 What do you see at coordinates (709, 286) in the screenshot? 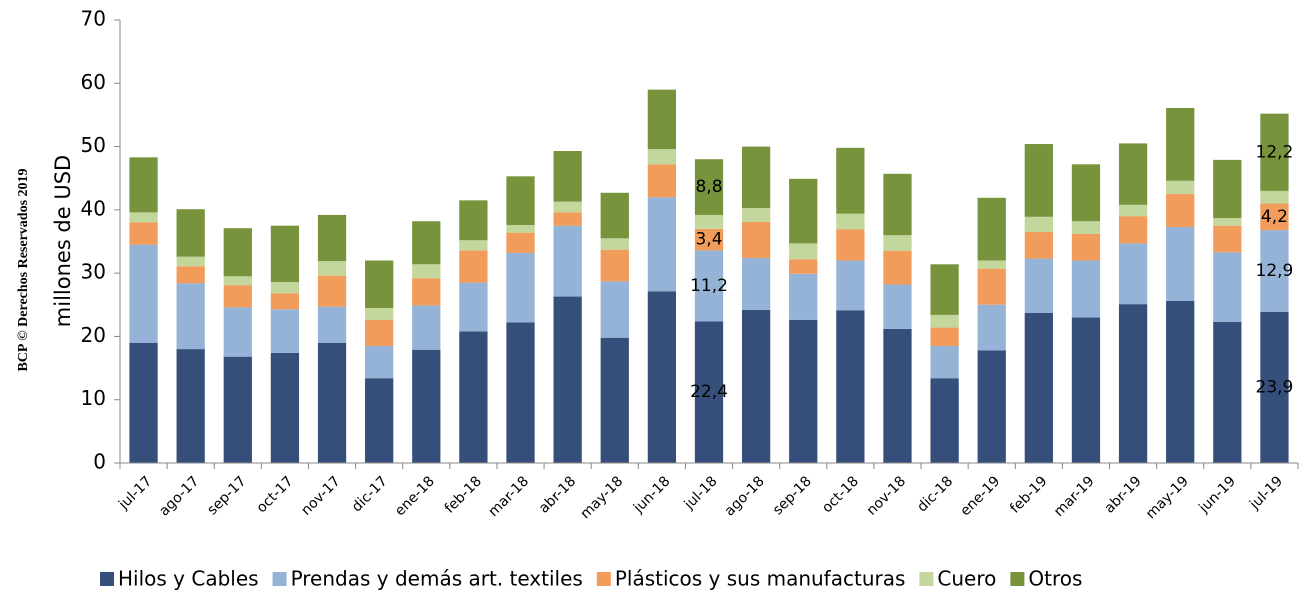
I see `data-label: 11,2` at bounding box center [709, 286].